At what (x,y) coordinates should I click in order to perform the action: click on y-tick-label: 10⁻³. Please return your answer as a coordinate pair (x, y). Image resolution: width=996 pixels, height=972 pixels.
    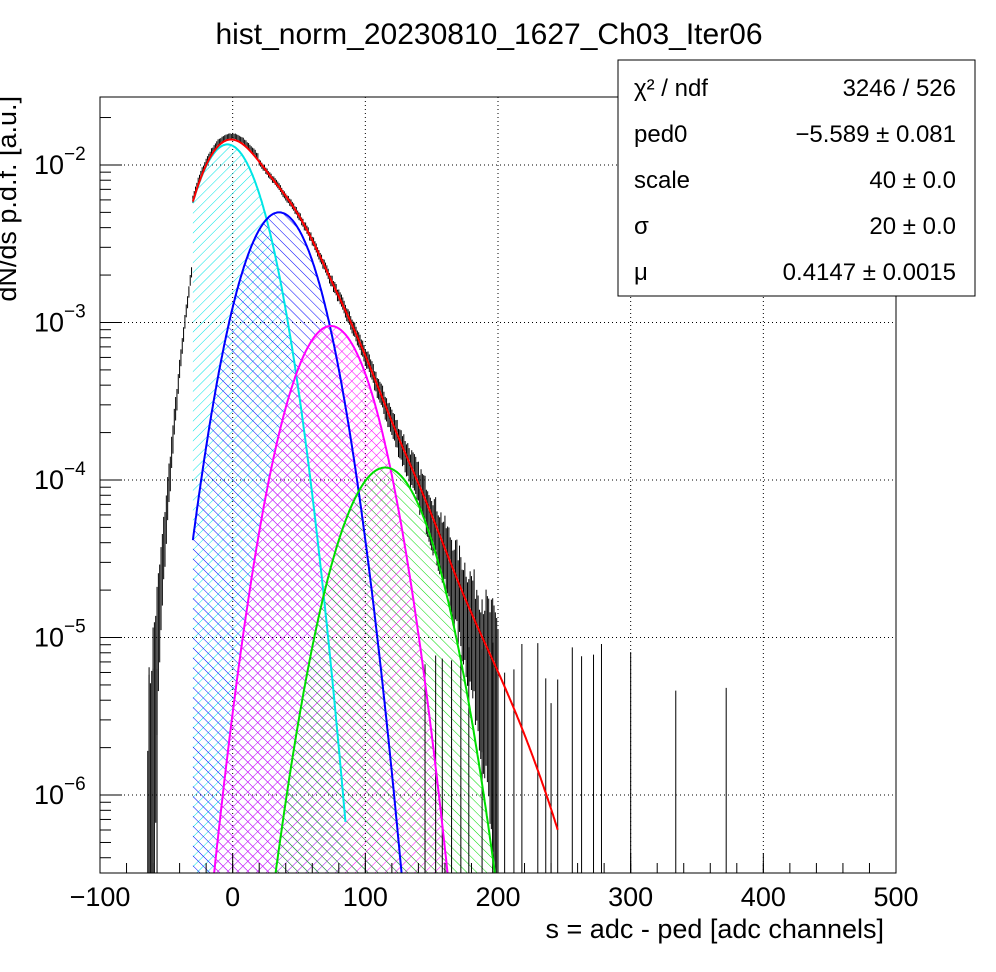
    Looking at the image, I should click on (60, 319).